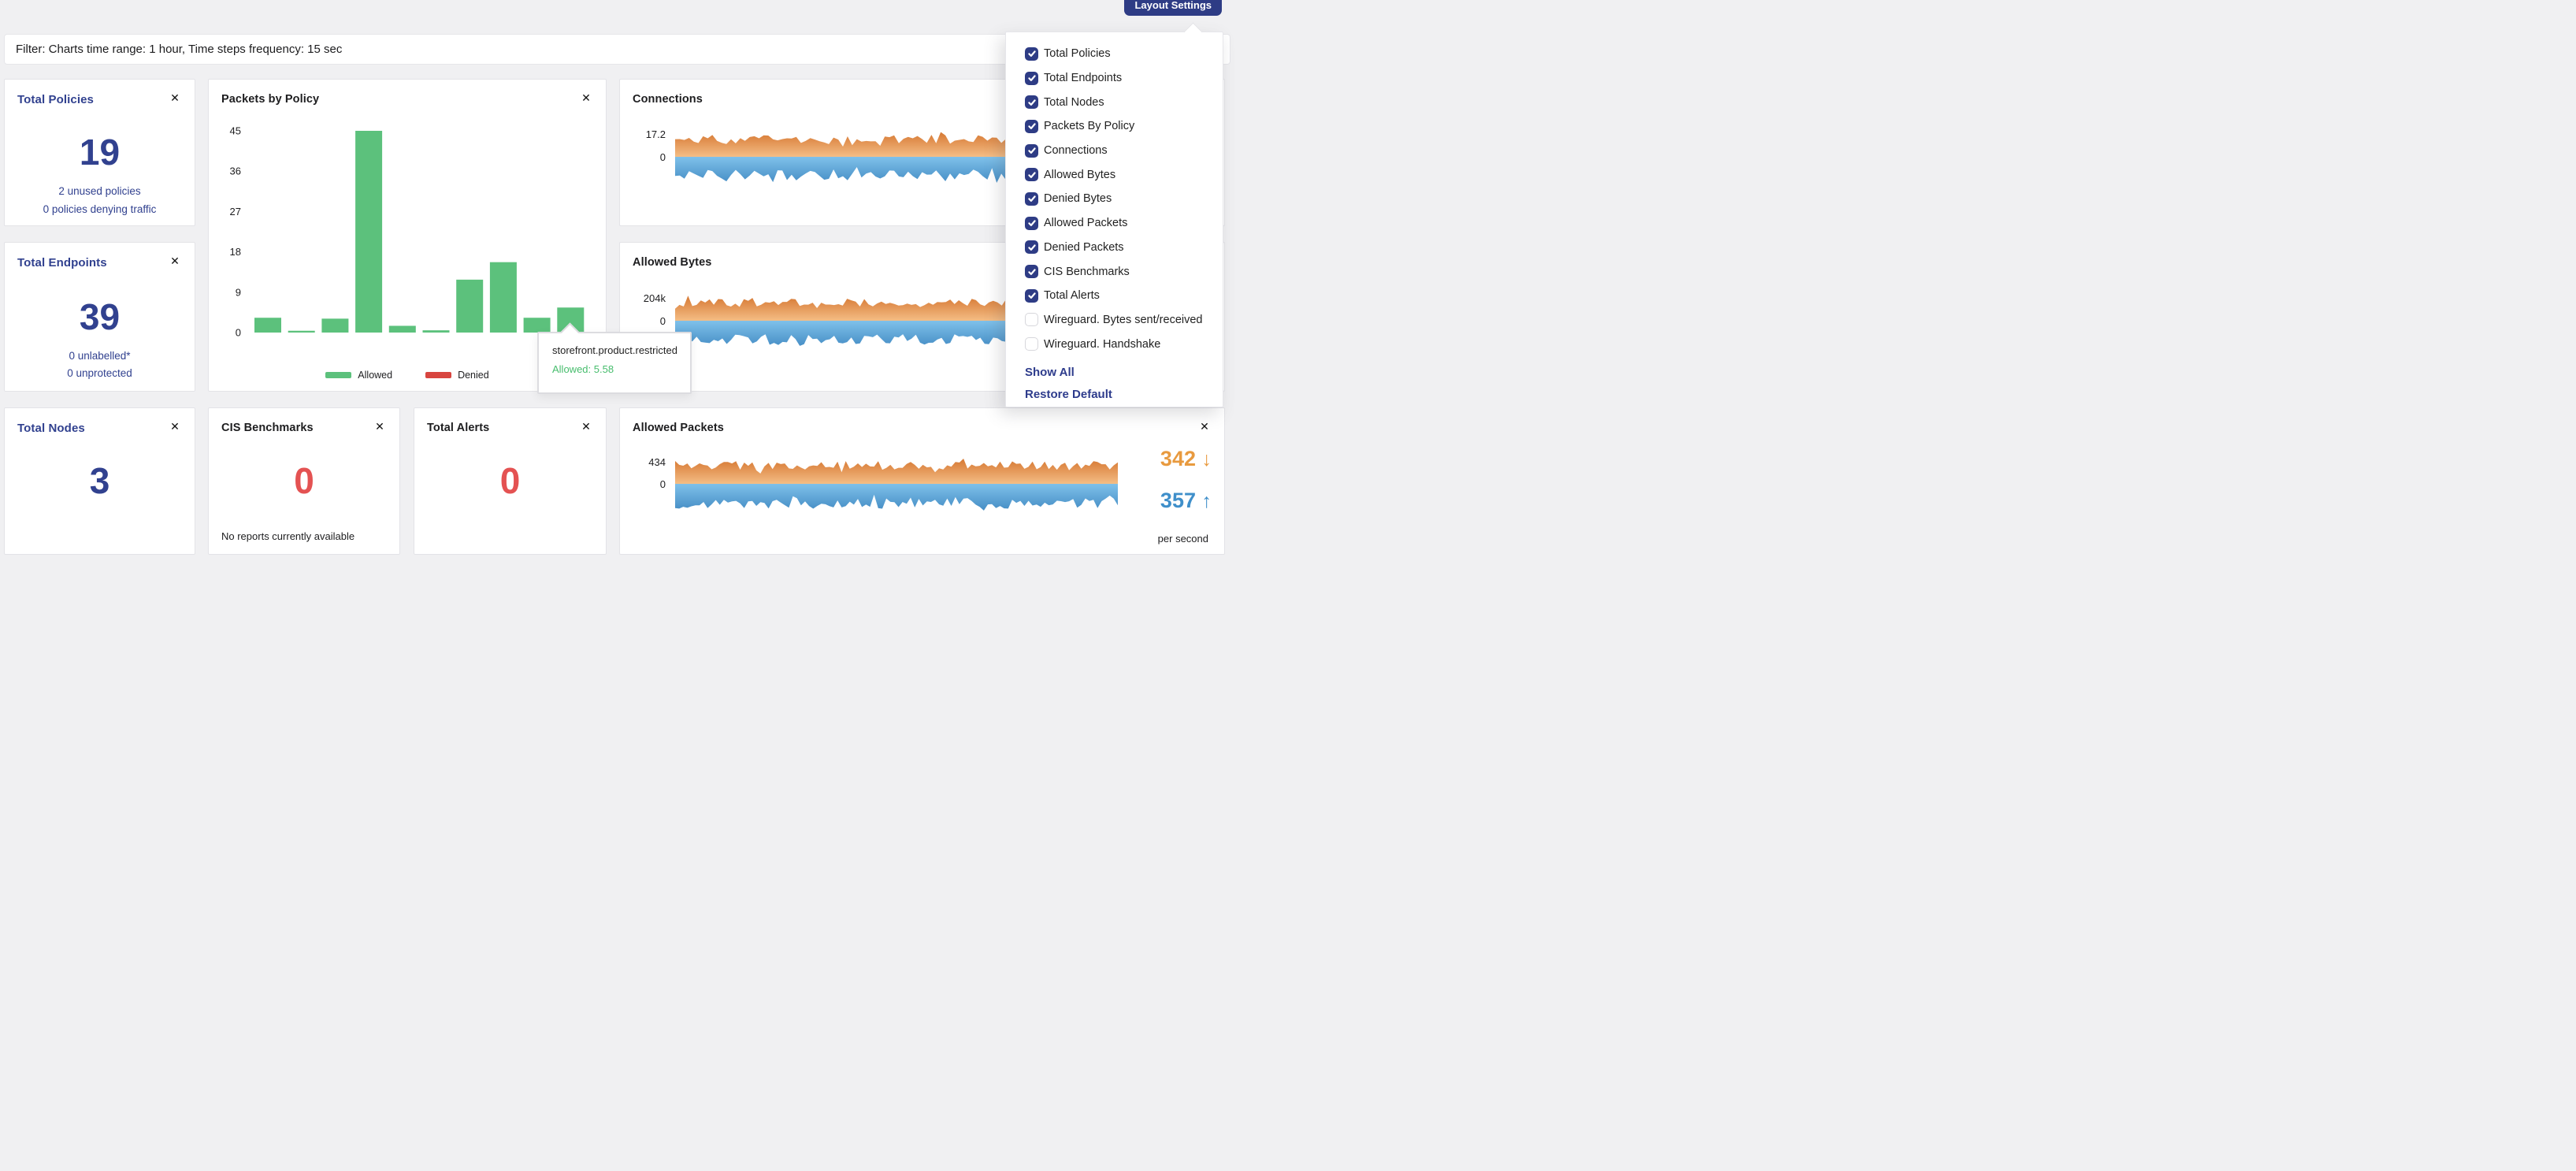  Describe the element at coordinates (238, 333) in the screenshot. I see `svg-text: 0` at that location.